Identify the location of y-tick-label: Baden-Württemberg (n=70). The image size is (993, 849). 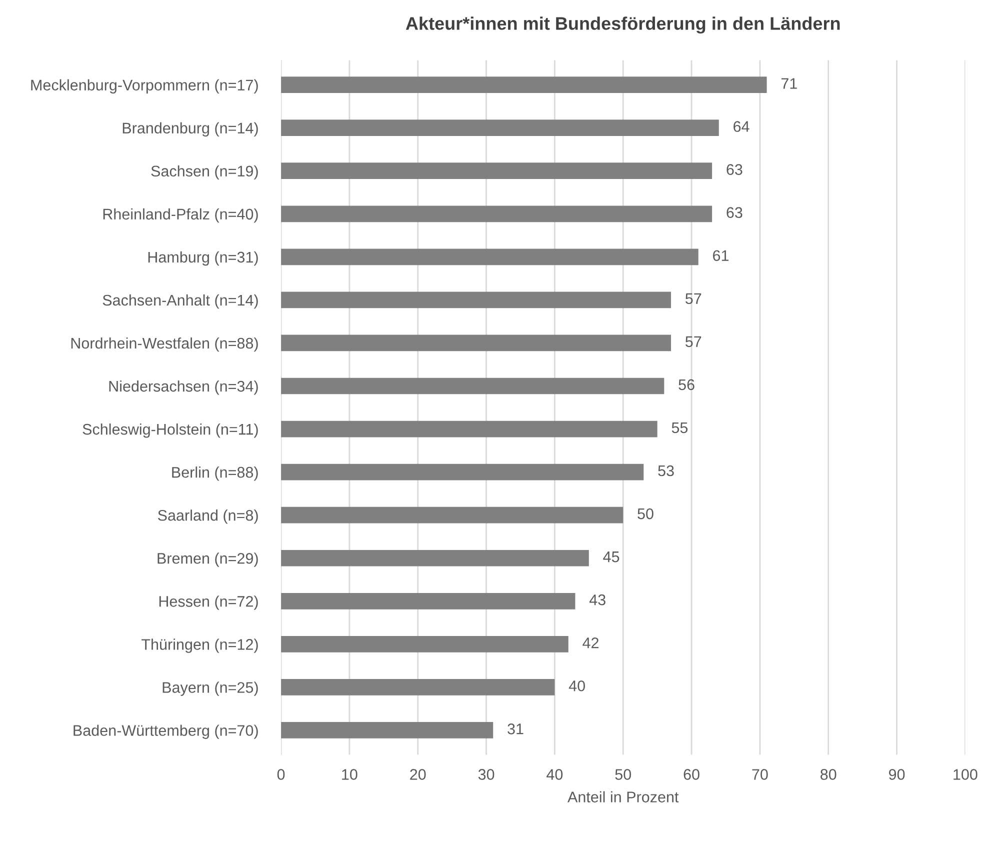
(166, 731).